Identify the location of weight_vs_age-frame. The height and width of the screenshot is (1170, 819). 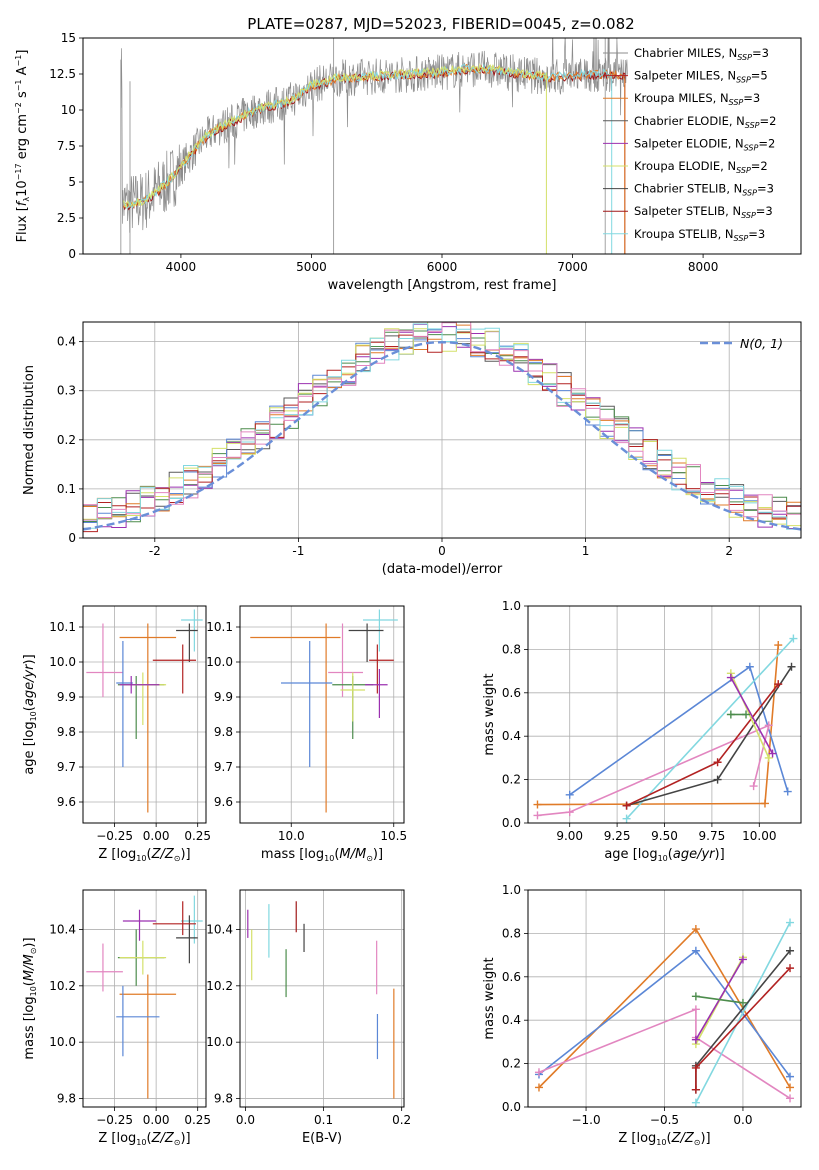
(664, 714).